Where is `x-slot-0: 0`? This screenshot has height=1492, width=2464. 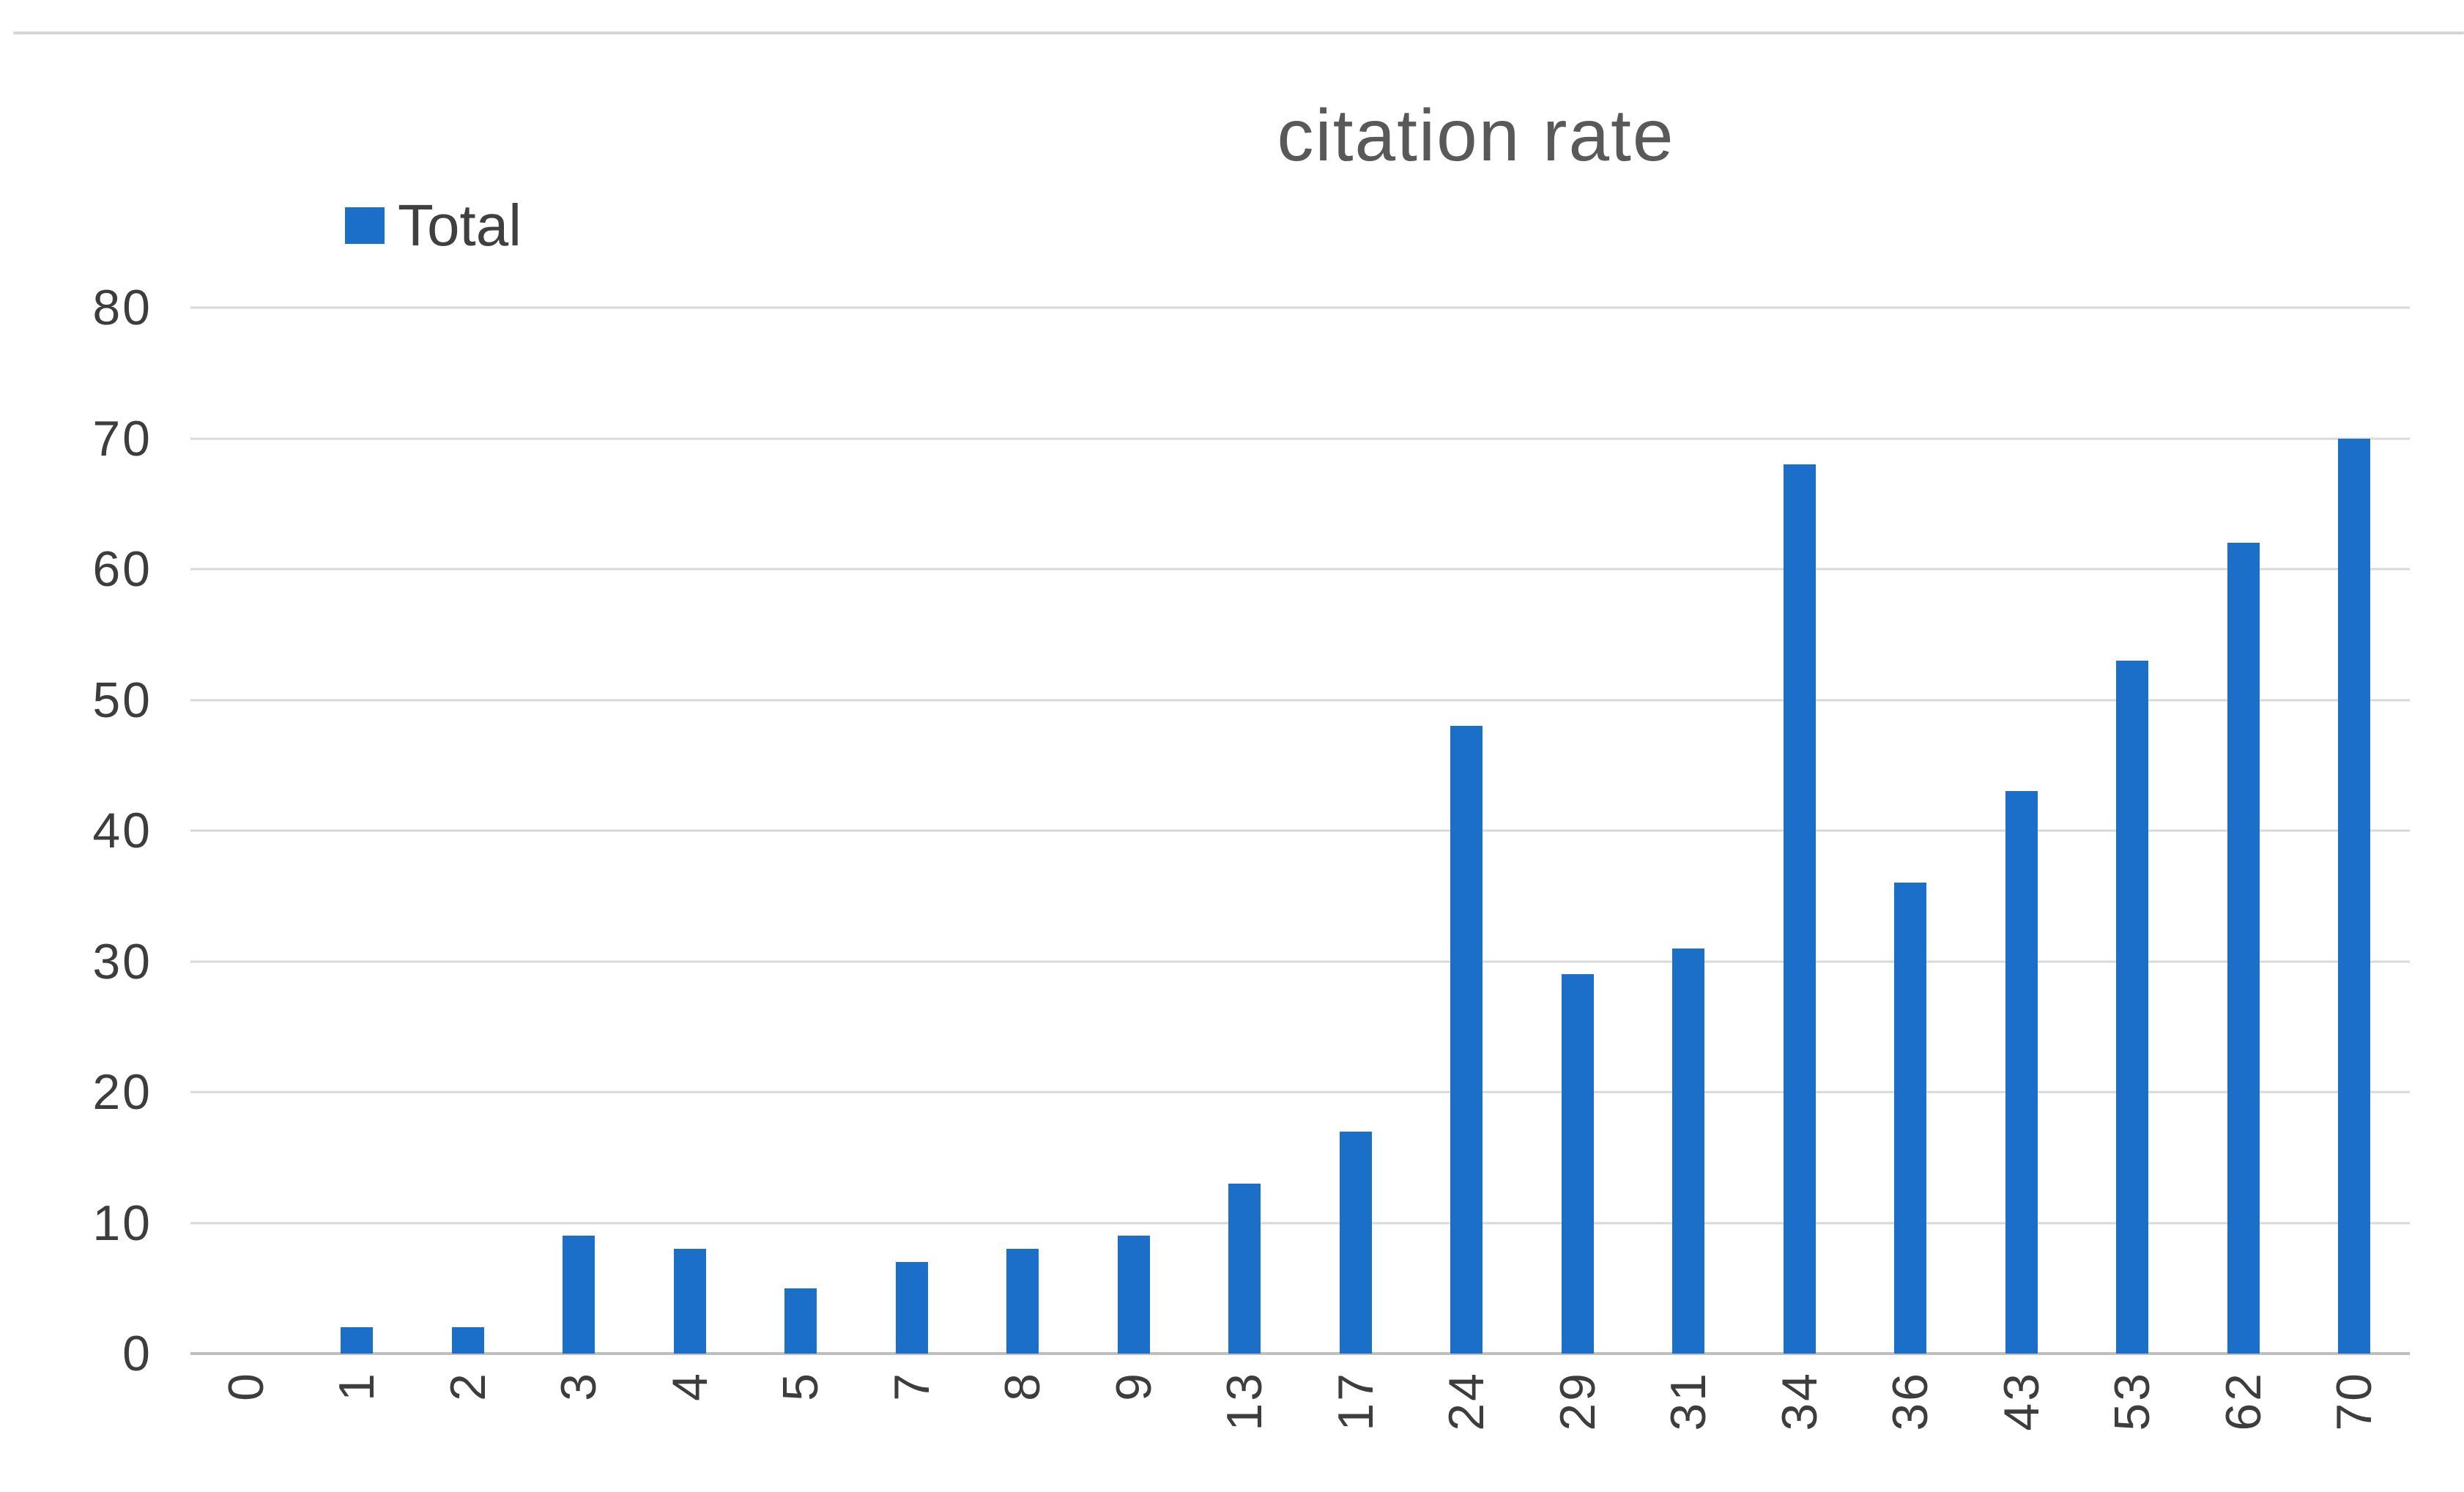
x-slot-0: 0 is located at coordinates (246, 1401).